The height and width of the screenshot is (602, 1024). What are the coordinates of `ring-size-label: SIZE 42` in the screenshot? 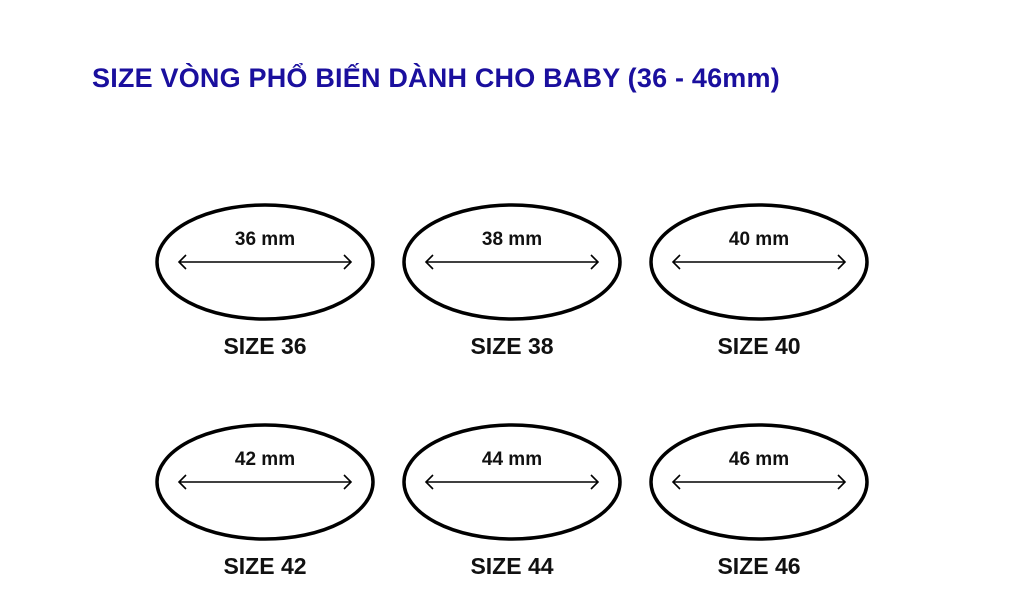 It's located at (264, 566).